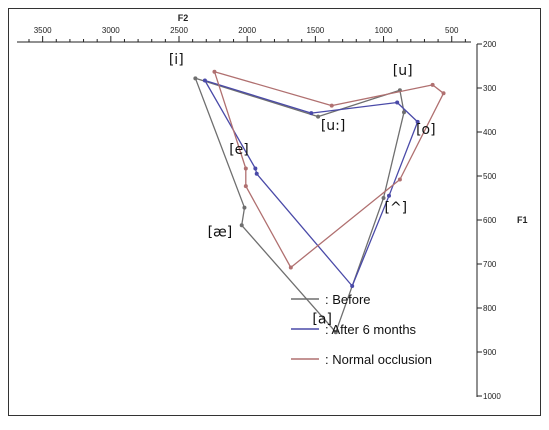 The image size is (549, 430). Describe the element at coordinates (490, 88) in the screenshot. I see `y-tick-label: 300` at that location.